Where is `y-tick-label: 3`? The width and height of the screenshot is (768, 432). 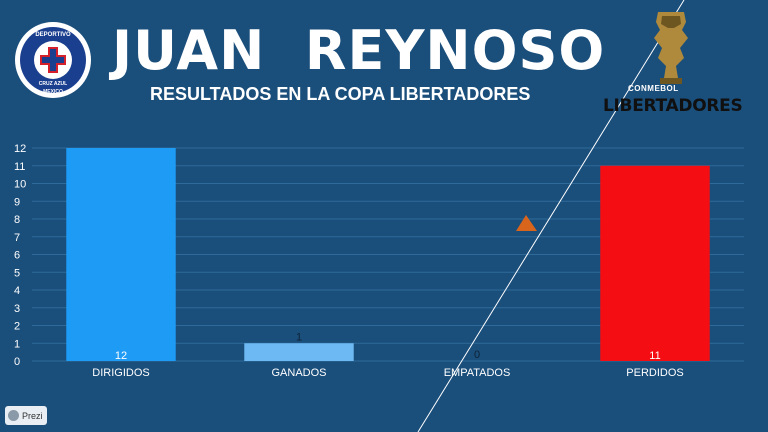
y-tick-label: 3 is located at coordinates (17, 309).